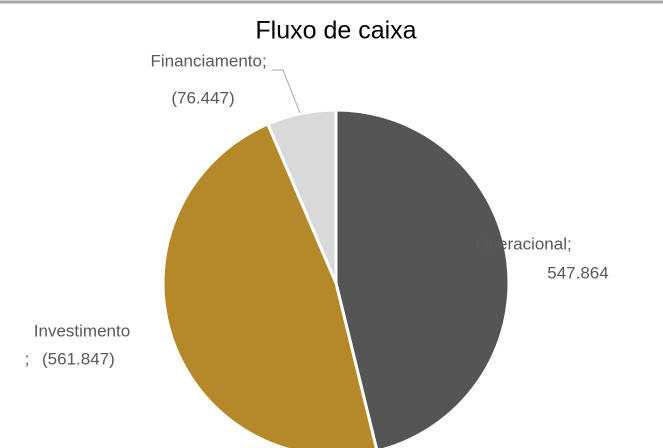  What do you see at coordinates (206, 60) in the screenshot?
I see `category-label: Financiamento` at bounding box center [206, 60].